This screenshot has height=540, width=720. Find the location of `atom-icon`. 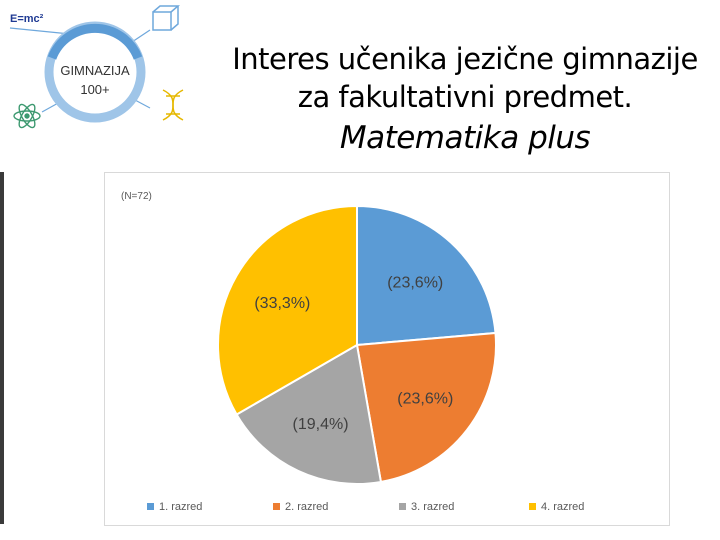

atom-icon is located at coordinates (27, 116).